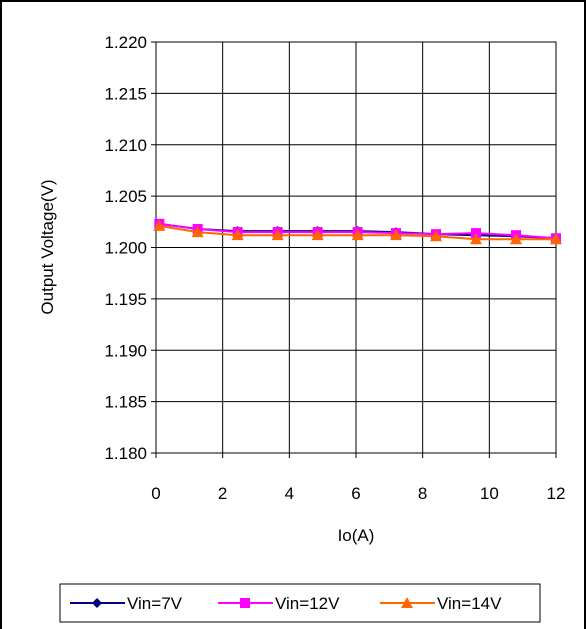 The height and width of the screenshot is (629, 586). I want to click on x-tick-label: 0, so click(155, 493).